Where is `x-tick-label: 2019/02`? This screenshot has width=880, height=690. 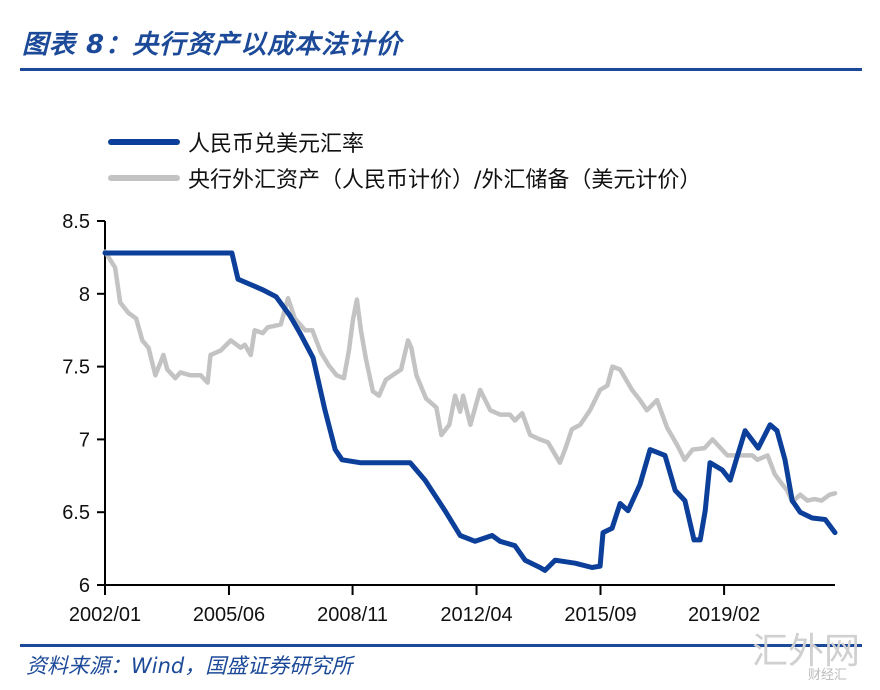
x-tick-label: 2019/02 is located at coordinates (724, 615).